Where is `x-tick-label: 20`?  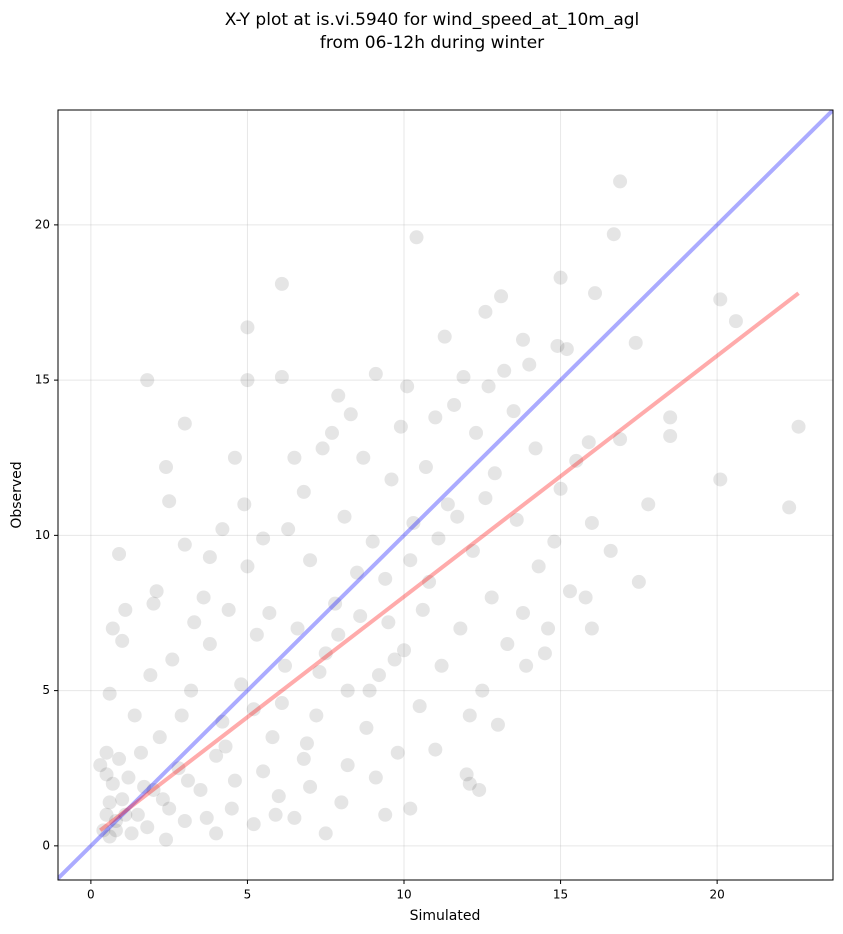
x-tick-label: 20 is located at coordinates (717, 895).